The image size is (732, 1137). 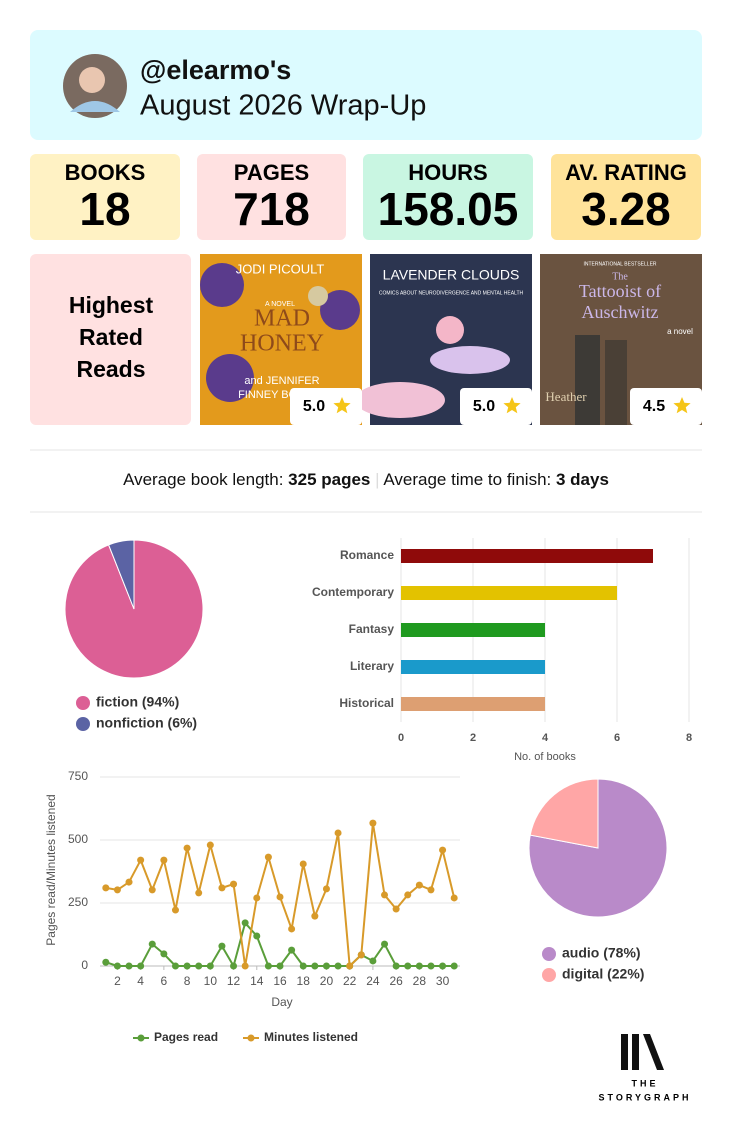 I want to click on x-tick-label: 20, so click(x=327, y=981).